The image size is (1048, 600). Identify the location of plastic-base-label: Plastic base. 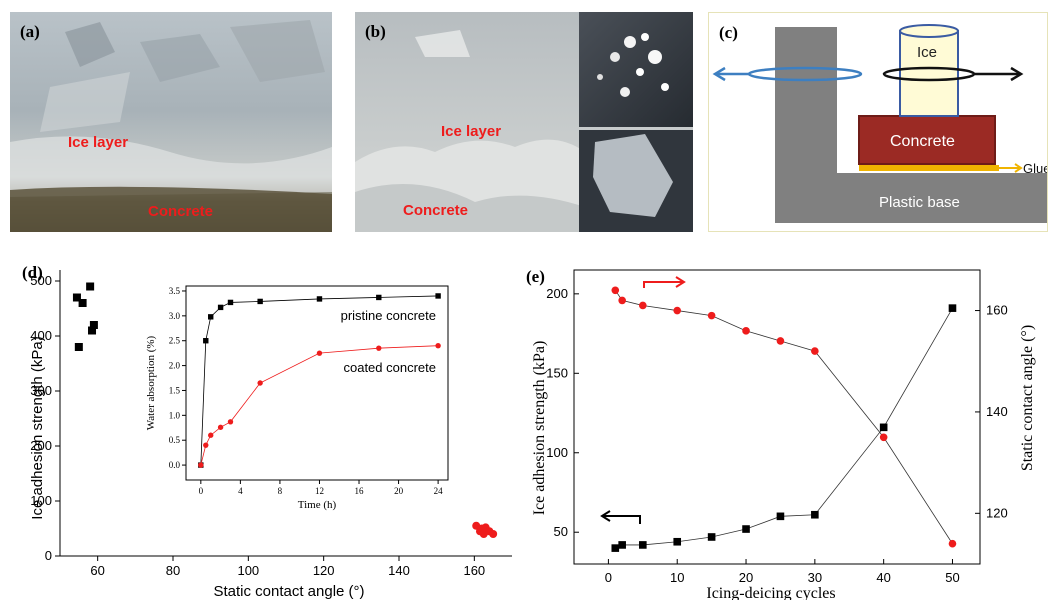
(919, 202).